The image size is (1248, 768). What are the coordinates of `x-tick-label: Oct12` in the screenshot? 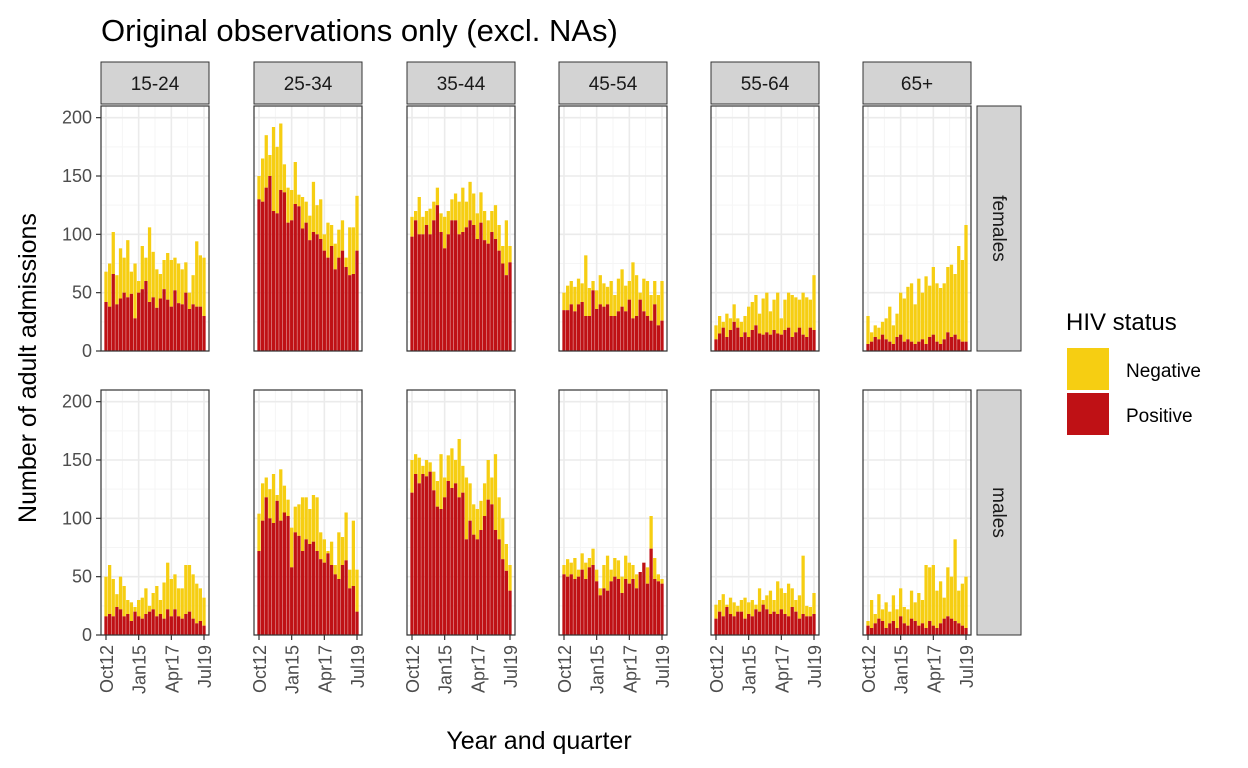 It's located at (869, 669).